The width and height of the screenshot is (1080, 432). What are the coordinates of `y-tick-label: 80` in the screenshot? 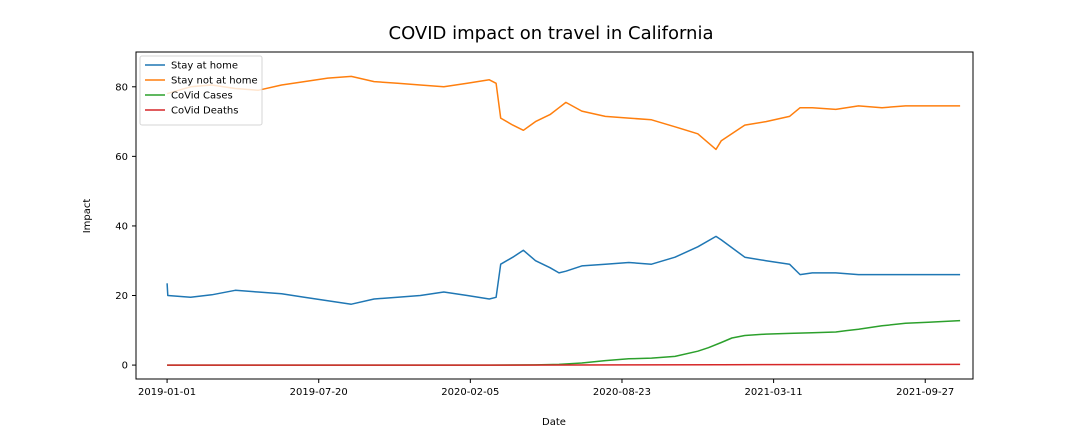 It's located at (121, 87).